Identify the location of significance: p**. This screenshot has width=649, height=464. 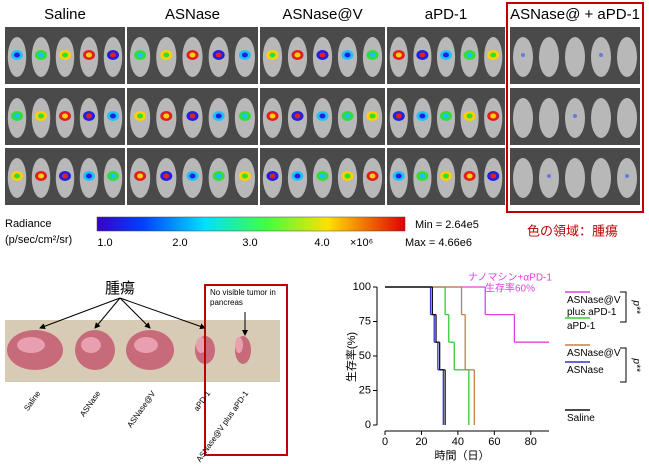
(635, 364).